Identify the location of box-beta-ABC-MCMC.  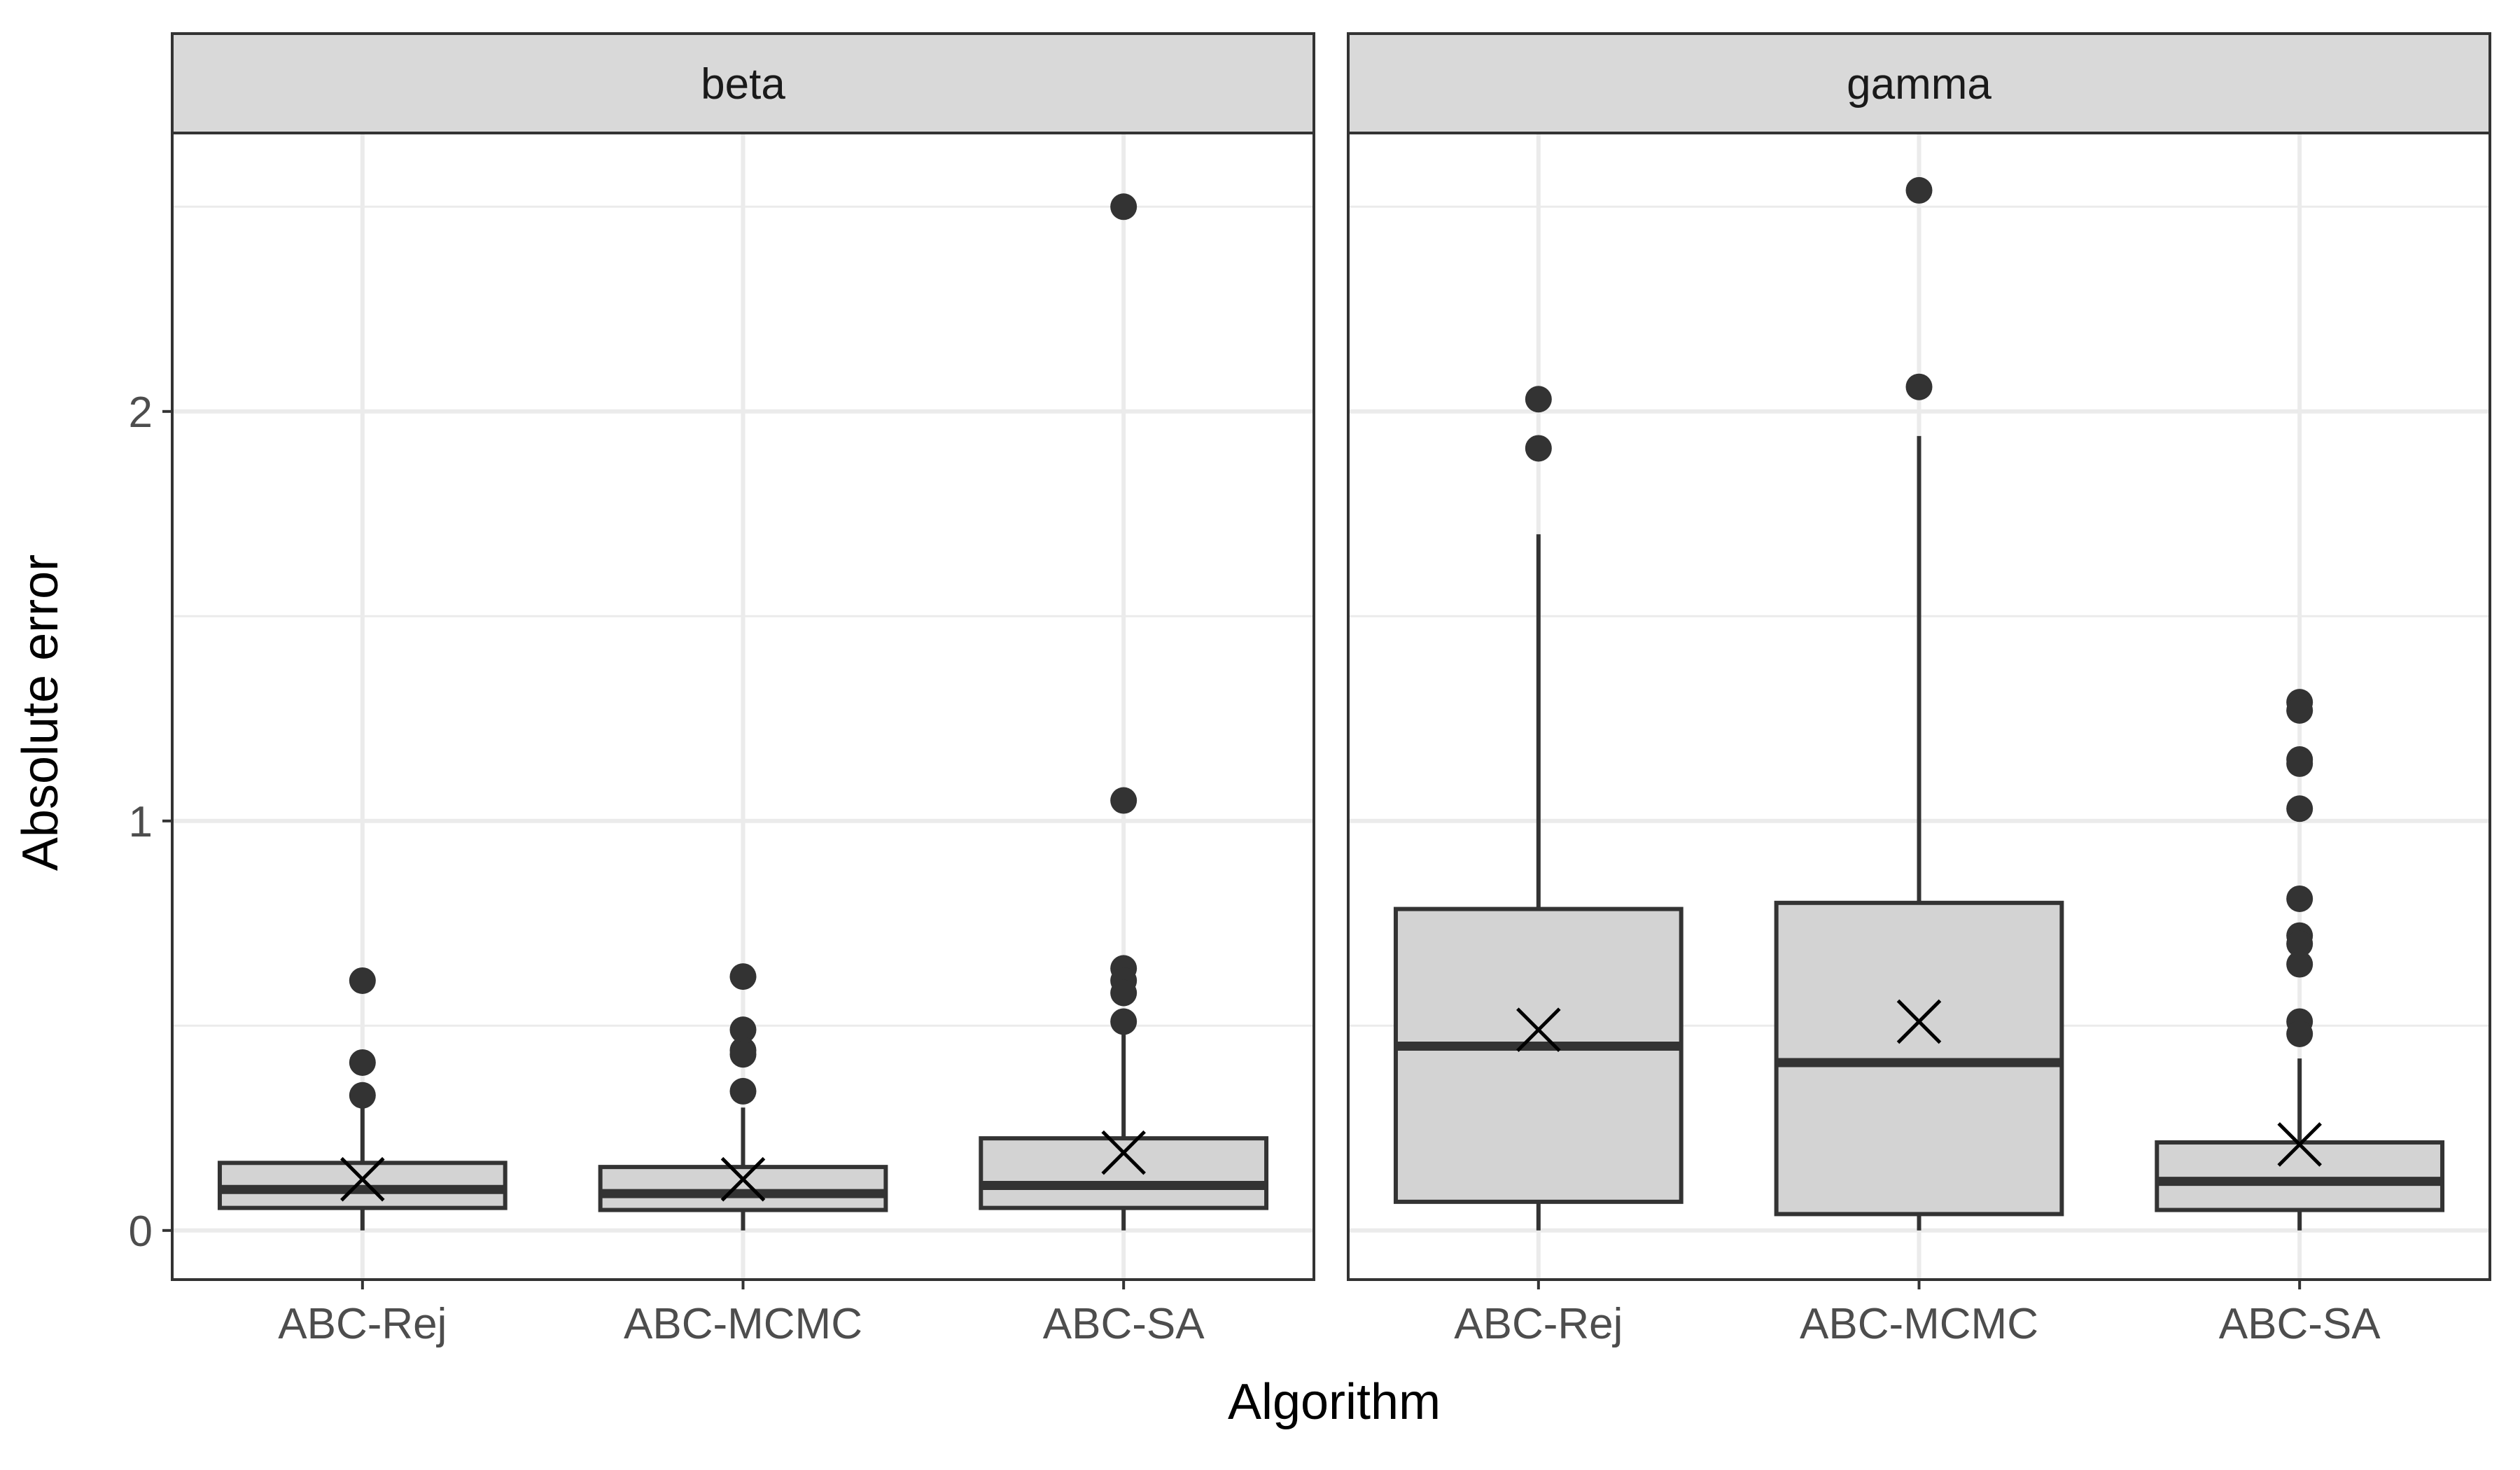
(743, 1097).